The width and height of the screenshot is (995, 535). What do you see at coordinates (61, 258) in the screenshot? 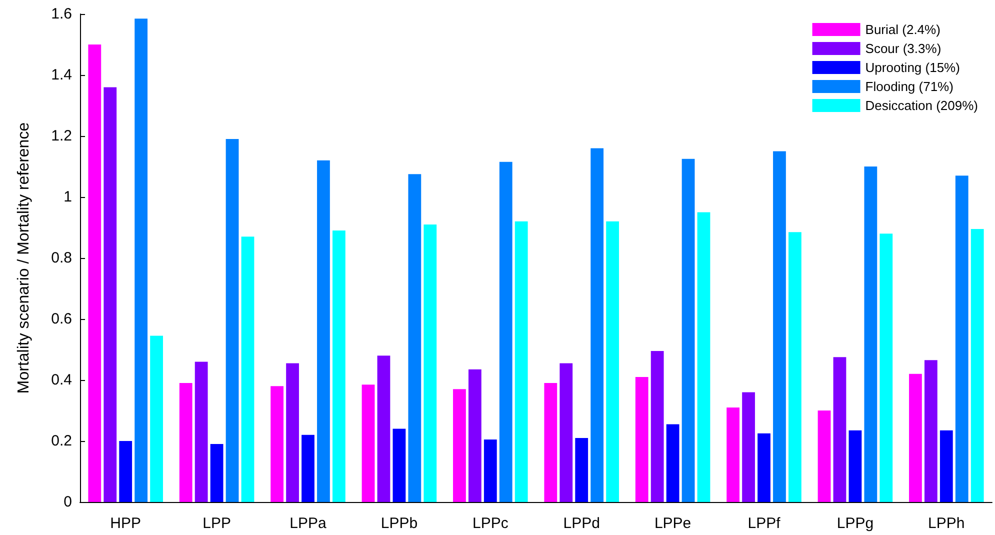
I see `y-tick-label: 0.8` at bounding box center [61, 258].